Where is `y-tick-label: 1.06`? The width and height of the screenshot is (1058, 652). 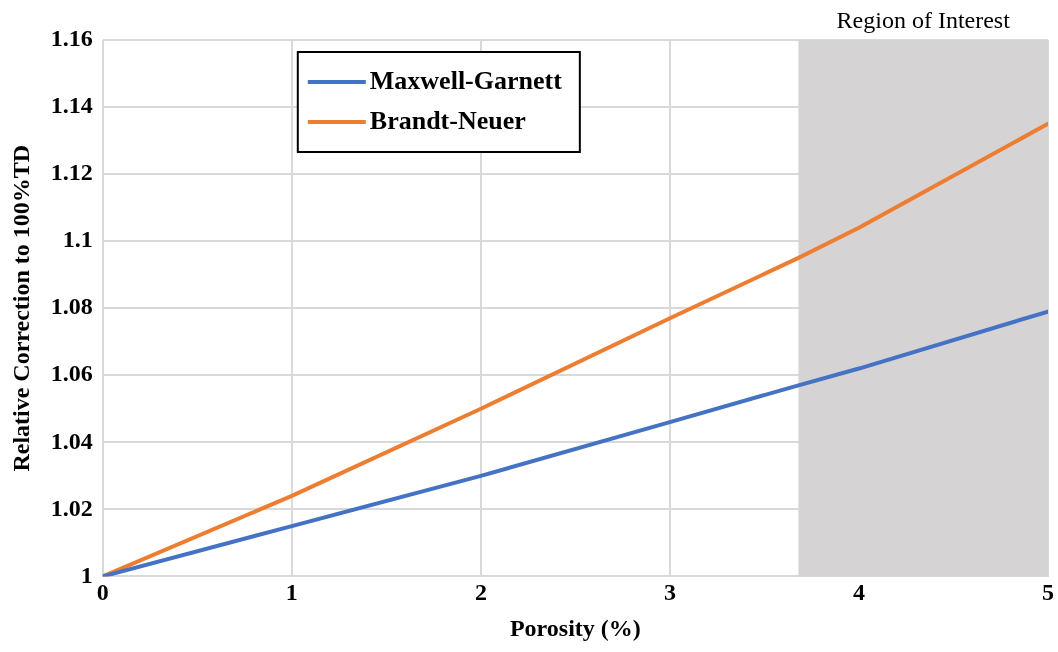
y-tick-label: 1.06 is located at coordinates (71, 373).